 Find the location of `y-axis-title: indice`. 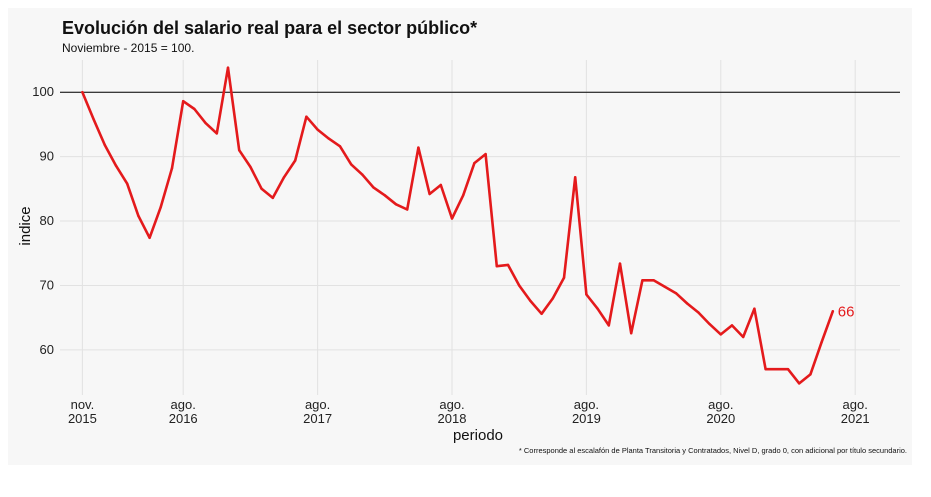

y-axis-title: indice is located at coordinates (25, 225).